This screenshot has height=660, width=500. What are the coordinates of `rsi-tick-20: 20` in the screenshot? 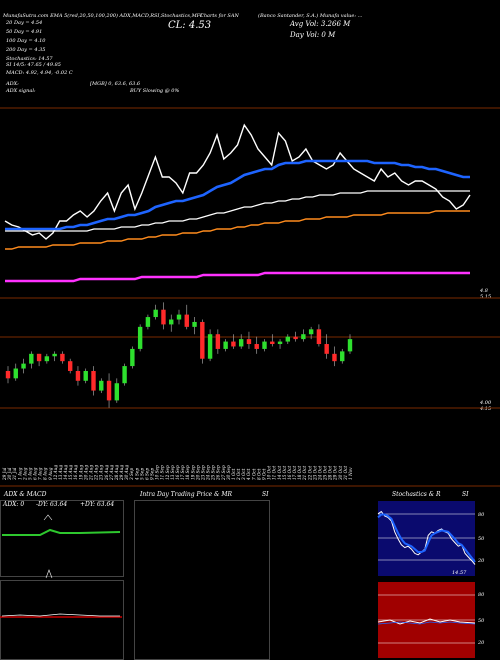 It's located at (481, 643).